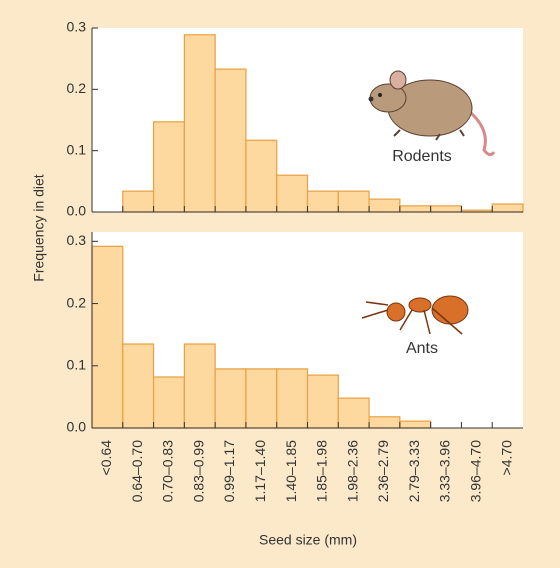  What do you see at coordinates (415, 315) in the screenshot?
I see `ant-icon` at bounding box center [415, 315].